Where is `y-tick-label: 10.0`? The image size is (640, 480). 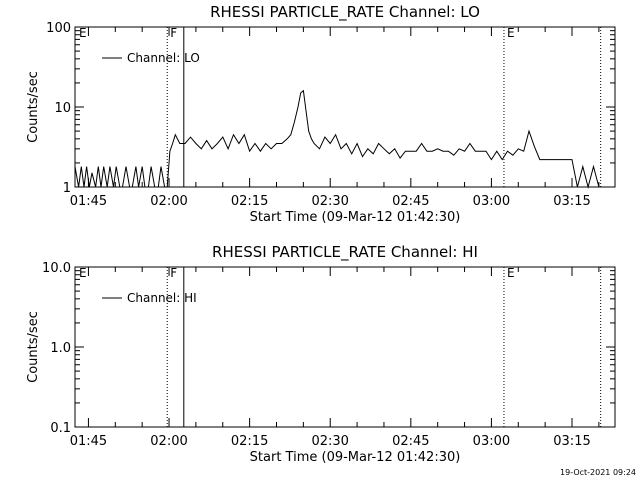 y-tick-label: 10.0 is located at coordinates (56, 268).